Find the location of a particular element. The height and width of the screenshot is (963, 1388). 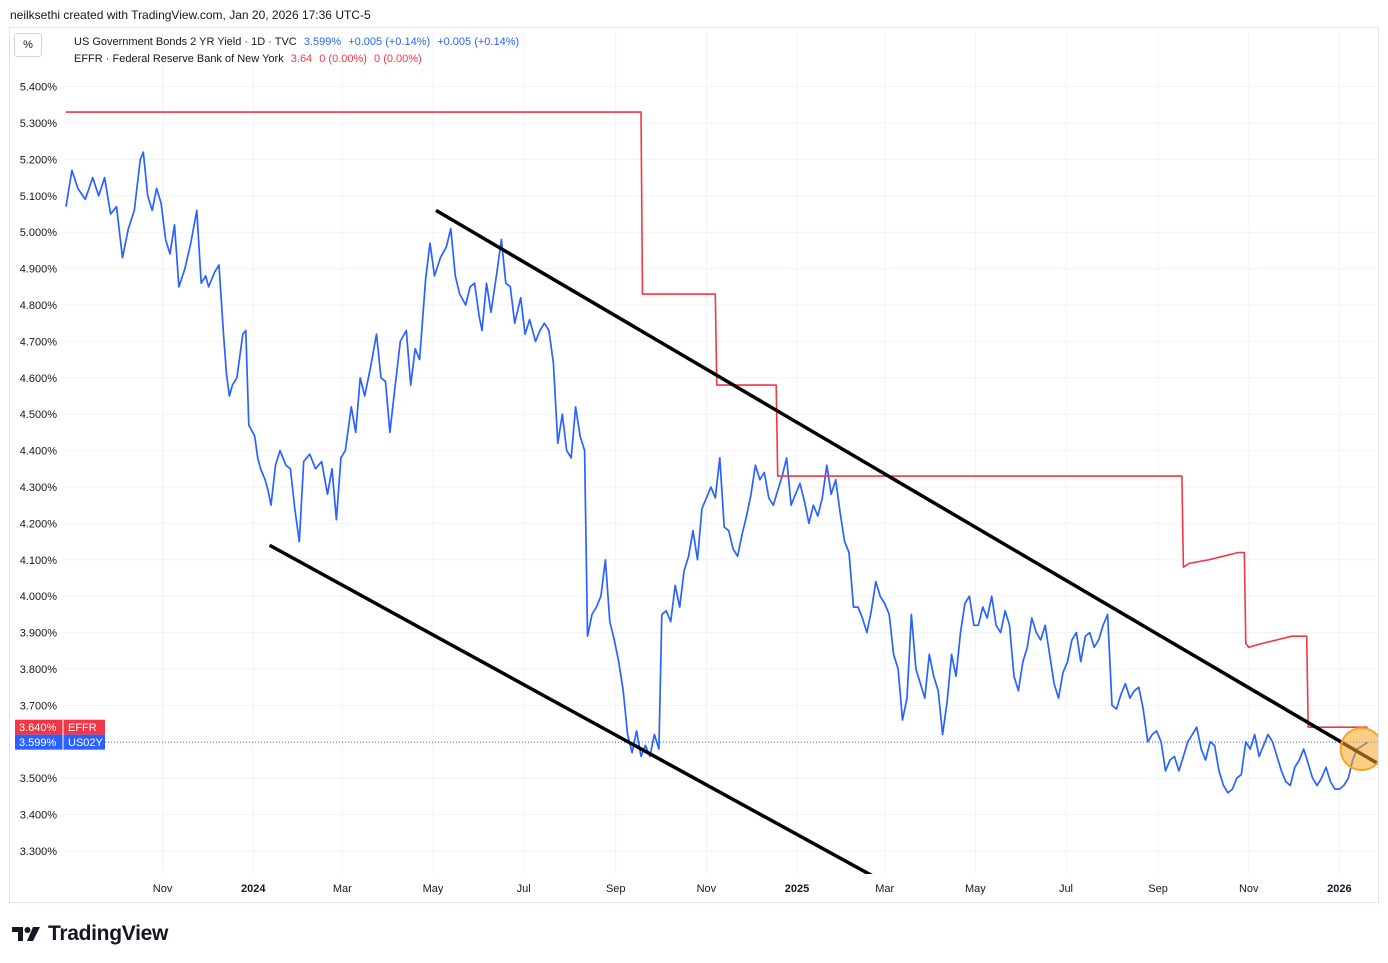

y-tick-label: 5.000% is located at coordinates (39, 233).